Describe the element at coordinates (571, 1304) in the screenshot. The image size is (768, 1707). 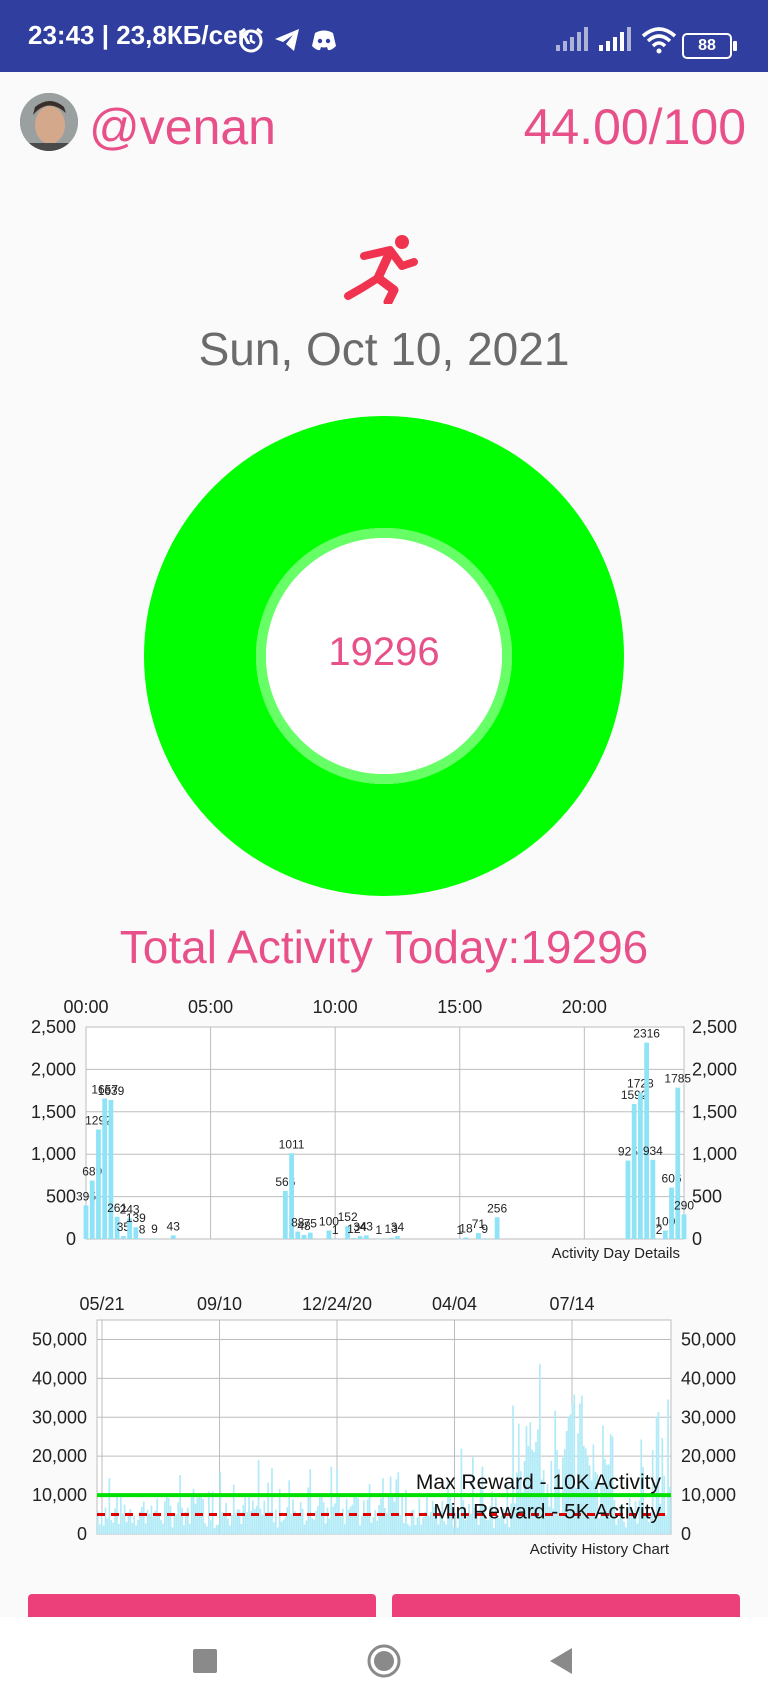
I see `x-tick-label: 07/14` at that location.